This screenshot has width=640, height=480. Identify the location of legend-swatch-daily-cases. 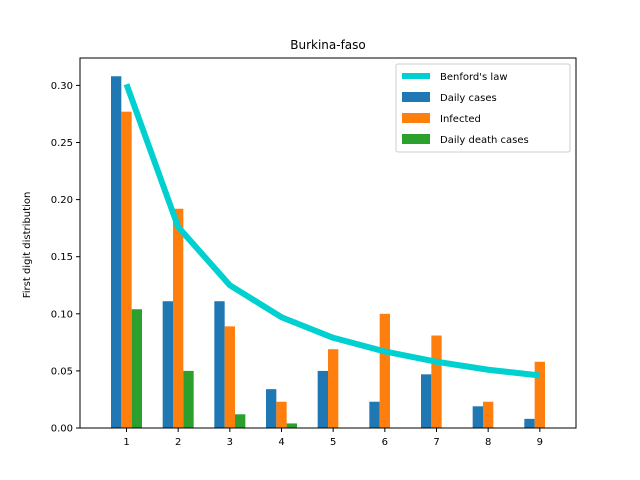
(416, 97).